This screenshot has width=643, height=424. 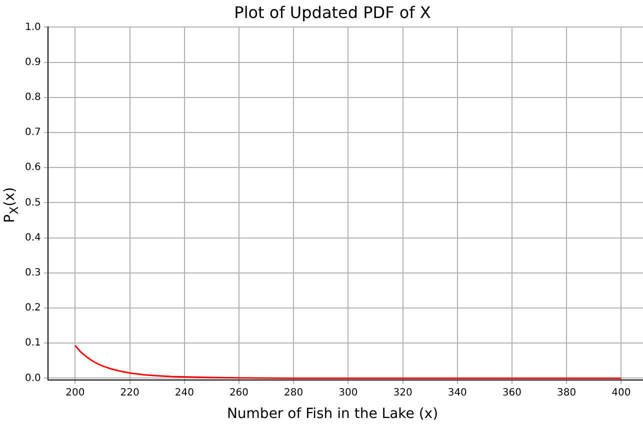 What do you see at coordinates (566, 393) in the screenshot?
I see `x-tick-label: 380` at bounding box center [566, 393].